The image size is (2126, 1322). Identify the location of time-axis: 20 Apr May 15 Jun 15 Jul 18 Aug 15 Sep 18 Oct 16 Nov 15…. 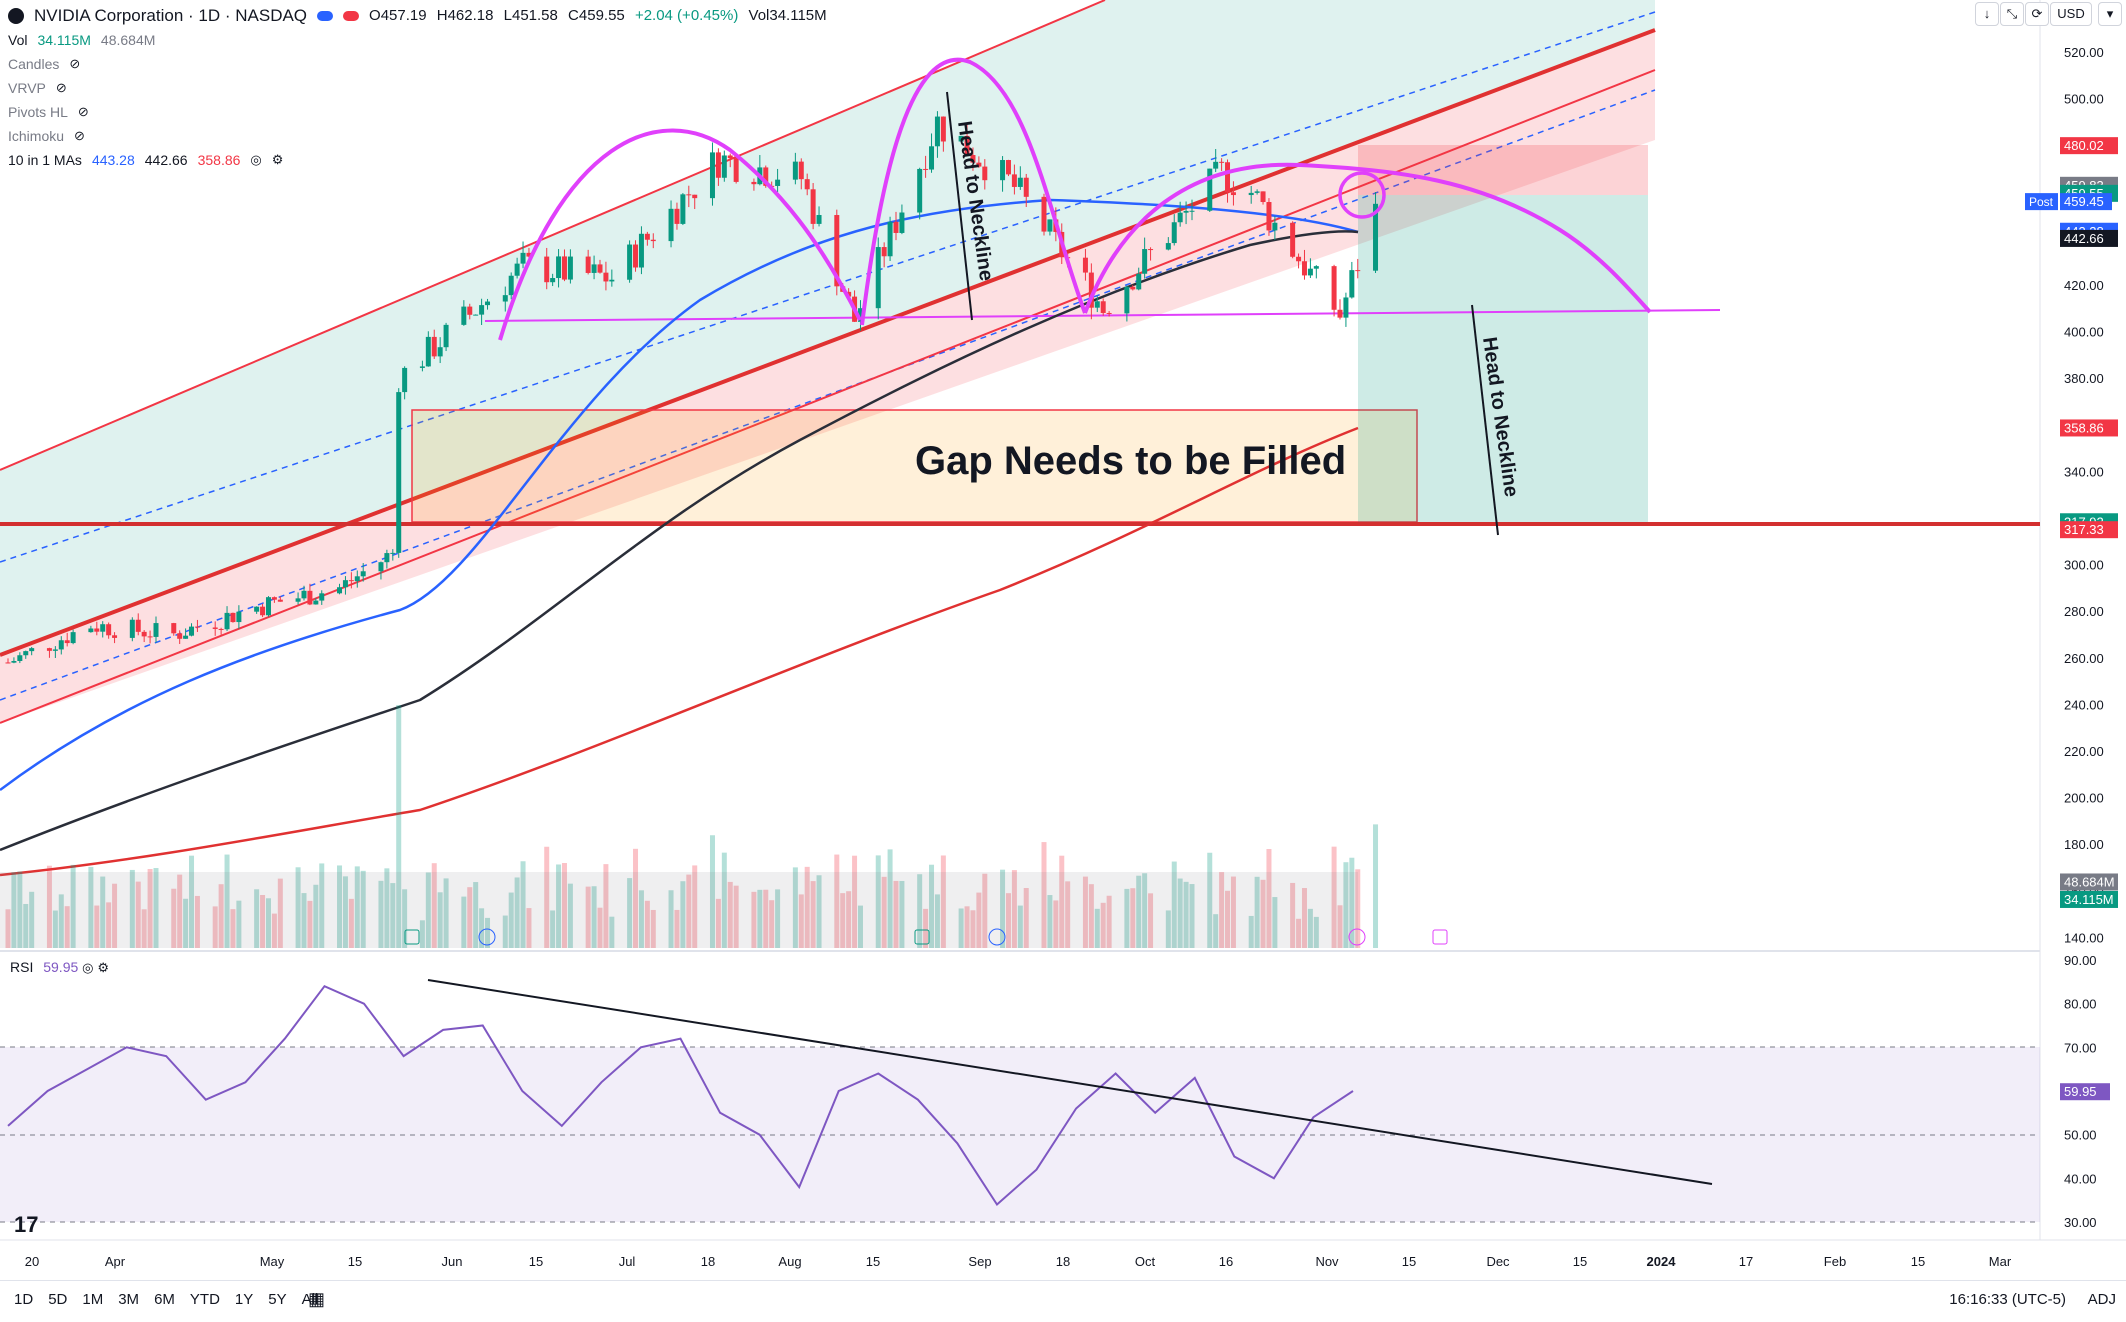
(1018, 1261).